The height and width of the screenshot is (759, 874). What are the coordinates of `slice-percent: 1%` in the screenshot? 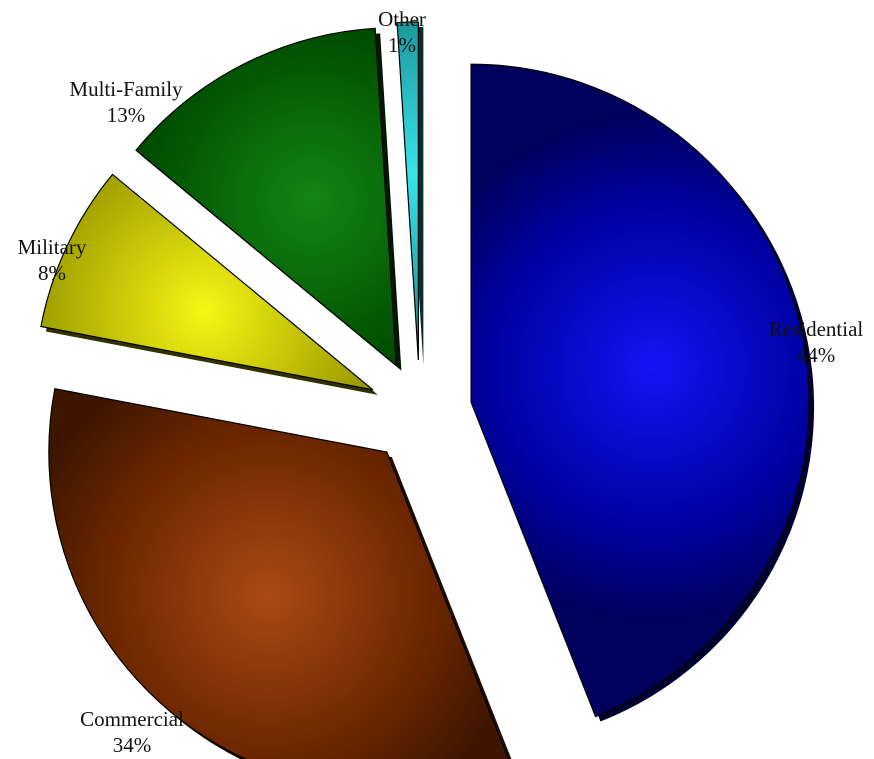 It's located at (402, 45).